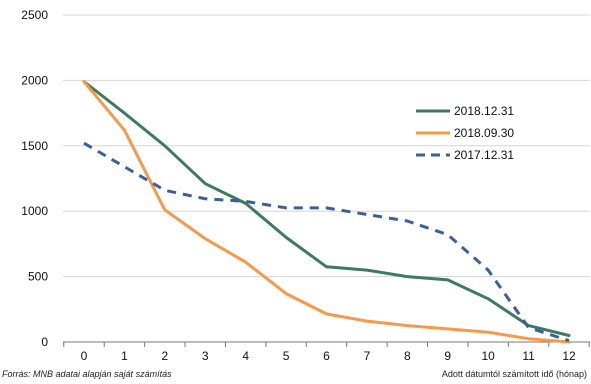 The height and width of the screenshot is (384, 591). What do you see at coordinates (326, 356) in the screenshot?
I see `x-tick-label: 6` at bounding box center [326, 356].